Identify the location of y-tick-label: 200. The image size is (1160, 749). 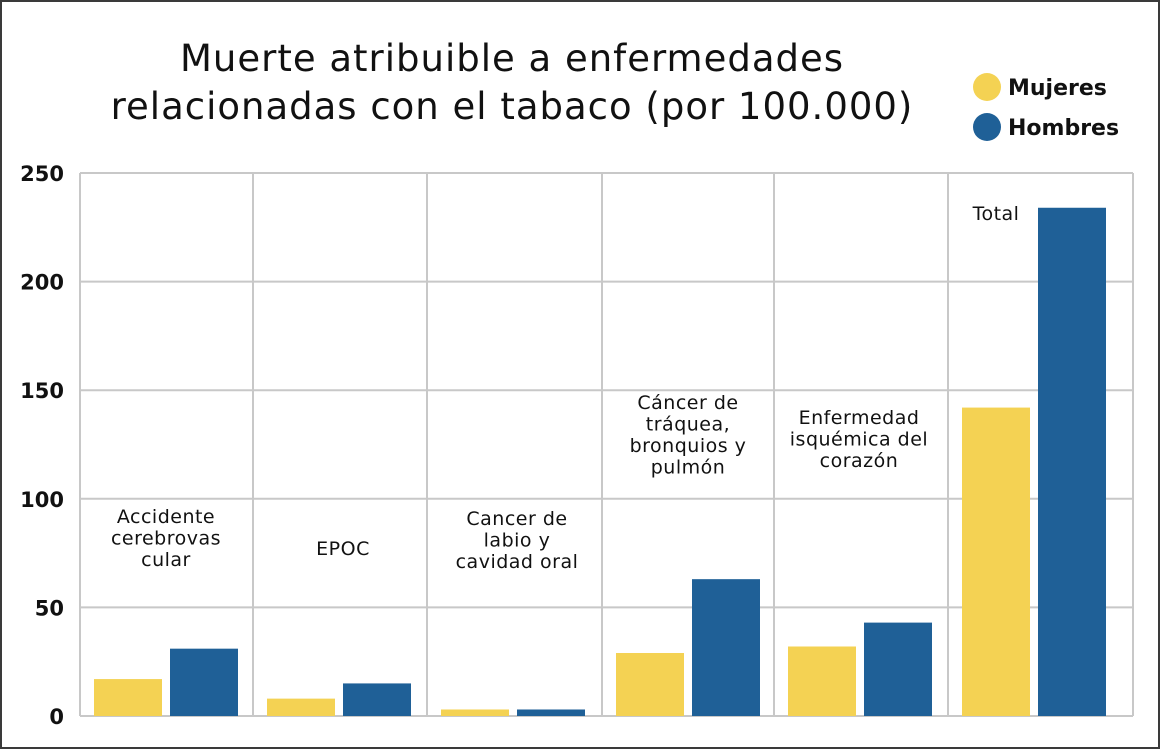
(42, 283).